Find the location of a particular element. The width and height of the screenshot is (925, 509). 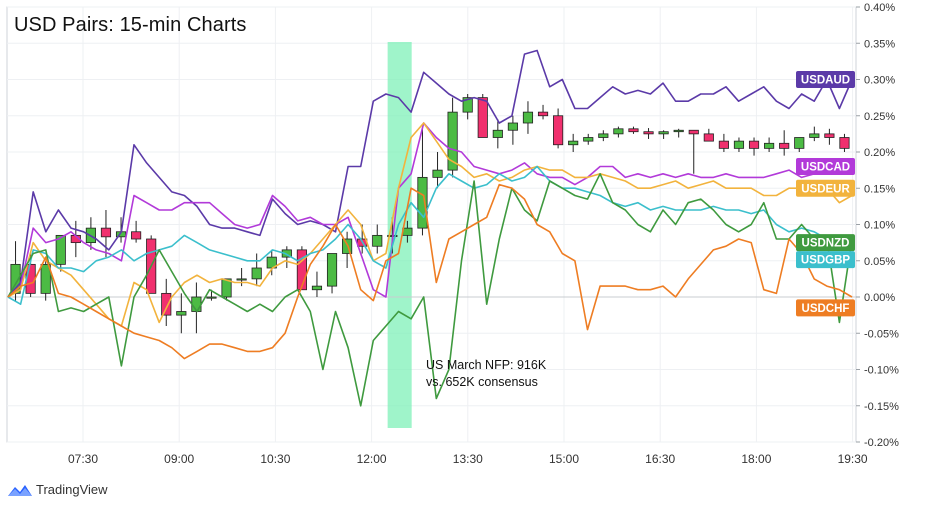

series-label-usdchf: USDCHF is located at coordinates (826, 309).